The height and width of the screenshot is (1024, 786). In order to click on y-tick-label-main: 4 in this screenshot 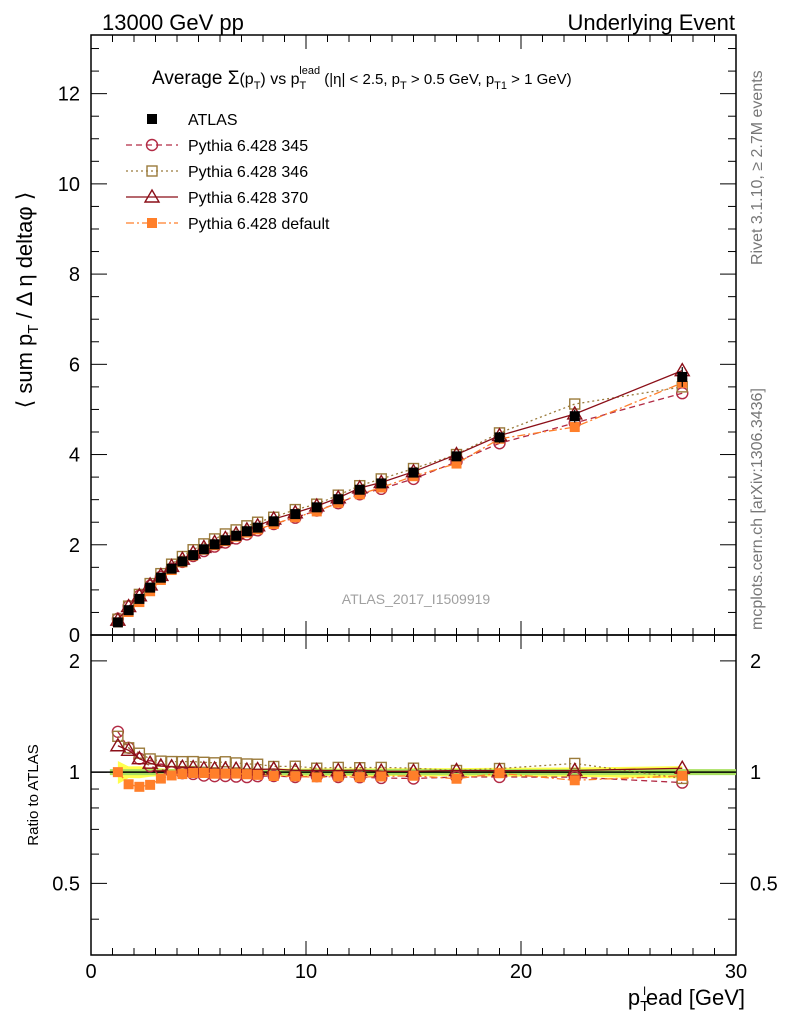, I will do `click(74, 456)`.